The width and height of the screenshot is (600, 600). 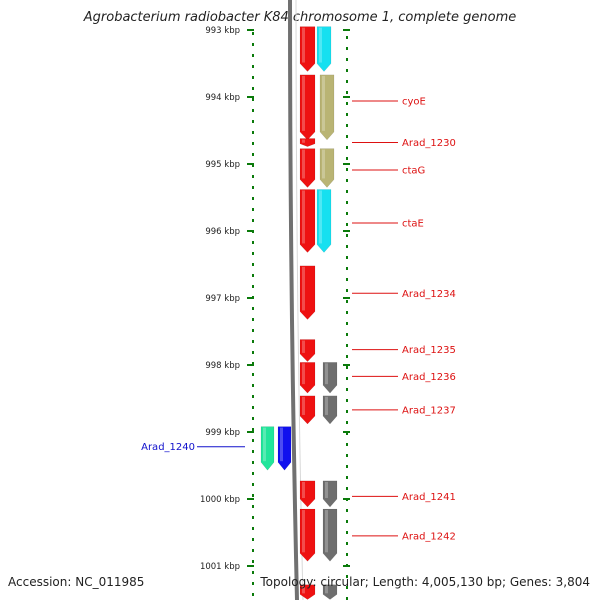 What do you see at coordinates (429, 377) in the screenshot?
I see `gene-label: Arad_1236` at bounding box center [429, 377].